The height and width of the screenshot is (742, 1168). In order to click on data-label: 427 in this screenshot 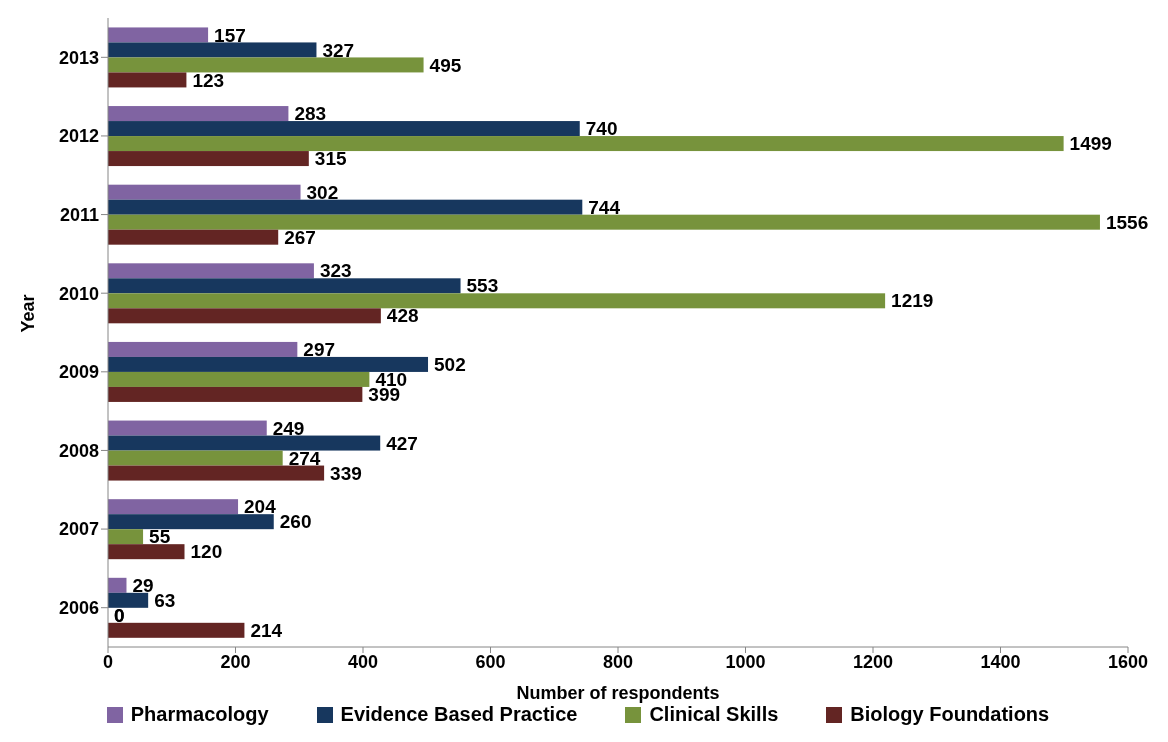, I will do `click(402, 443)`.